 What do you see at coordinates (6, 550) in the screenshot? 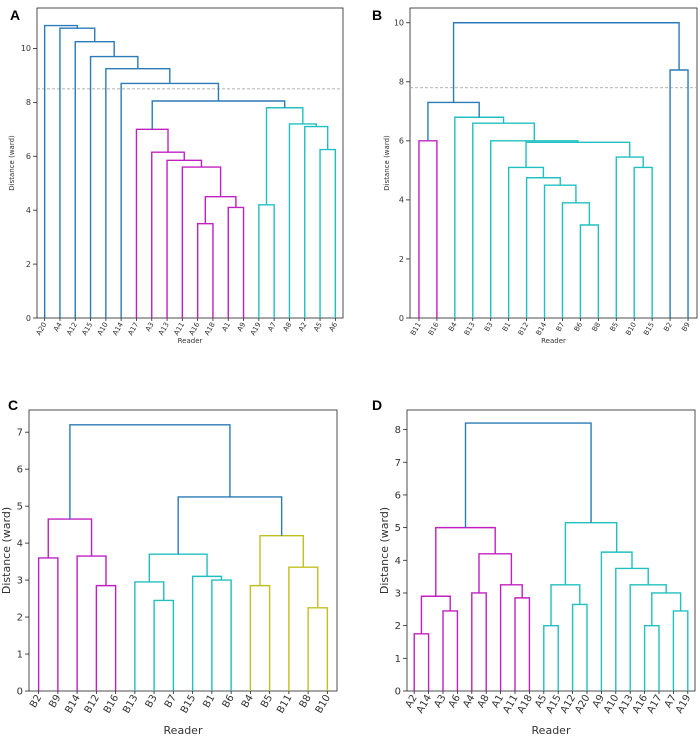
I see `panel-c-y-axis-label: Distance (ward)` at bounding box center [6, 550].